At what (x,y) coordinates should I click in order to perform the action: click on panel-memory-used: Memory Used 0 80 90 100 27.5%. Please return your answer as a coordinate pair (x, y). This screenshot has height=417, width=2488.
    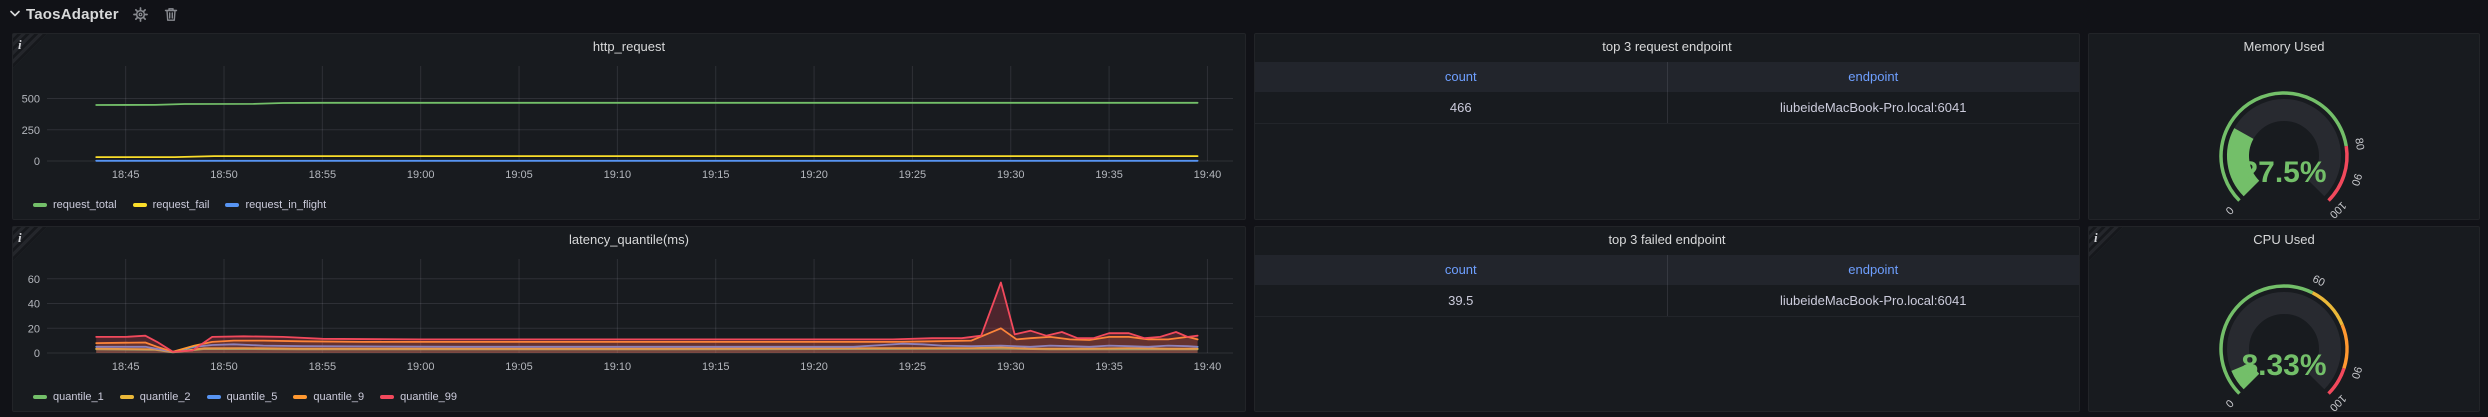
    Looking at the image, I should click on (2284, 126).